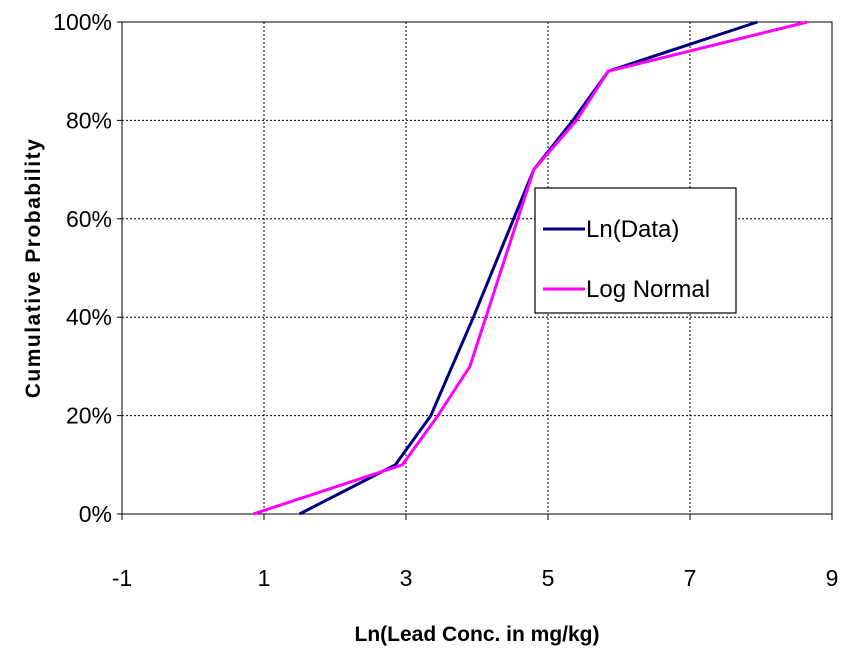 This screenshot has width=844, height=653. Describe the element at coordinates (406, 578) in the screenshot. I see `x-tick-label: 3` at that location.